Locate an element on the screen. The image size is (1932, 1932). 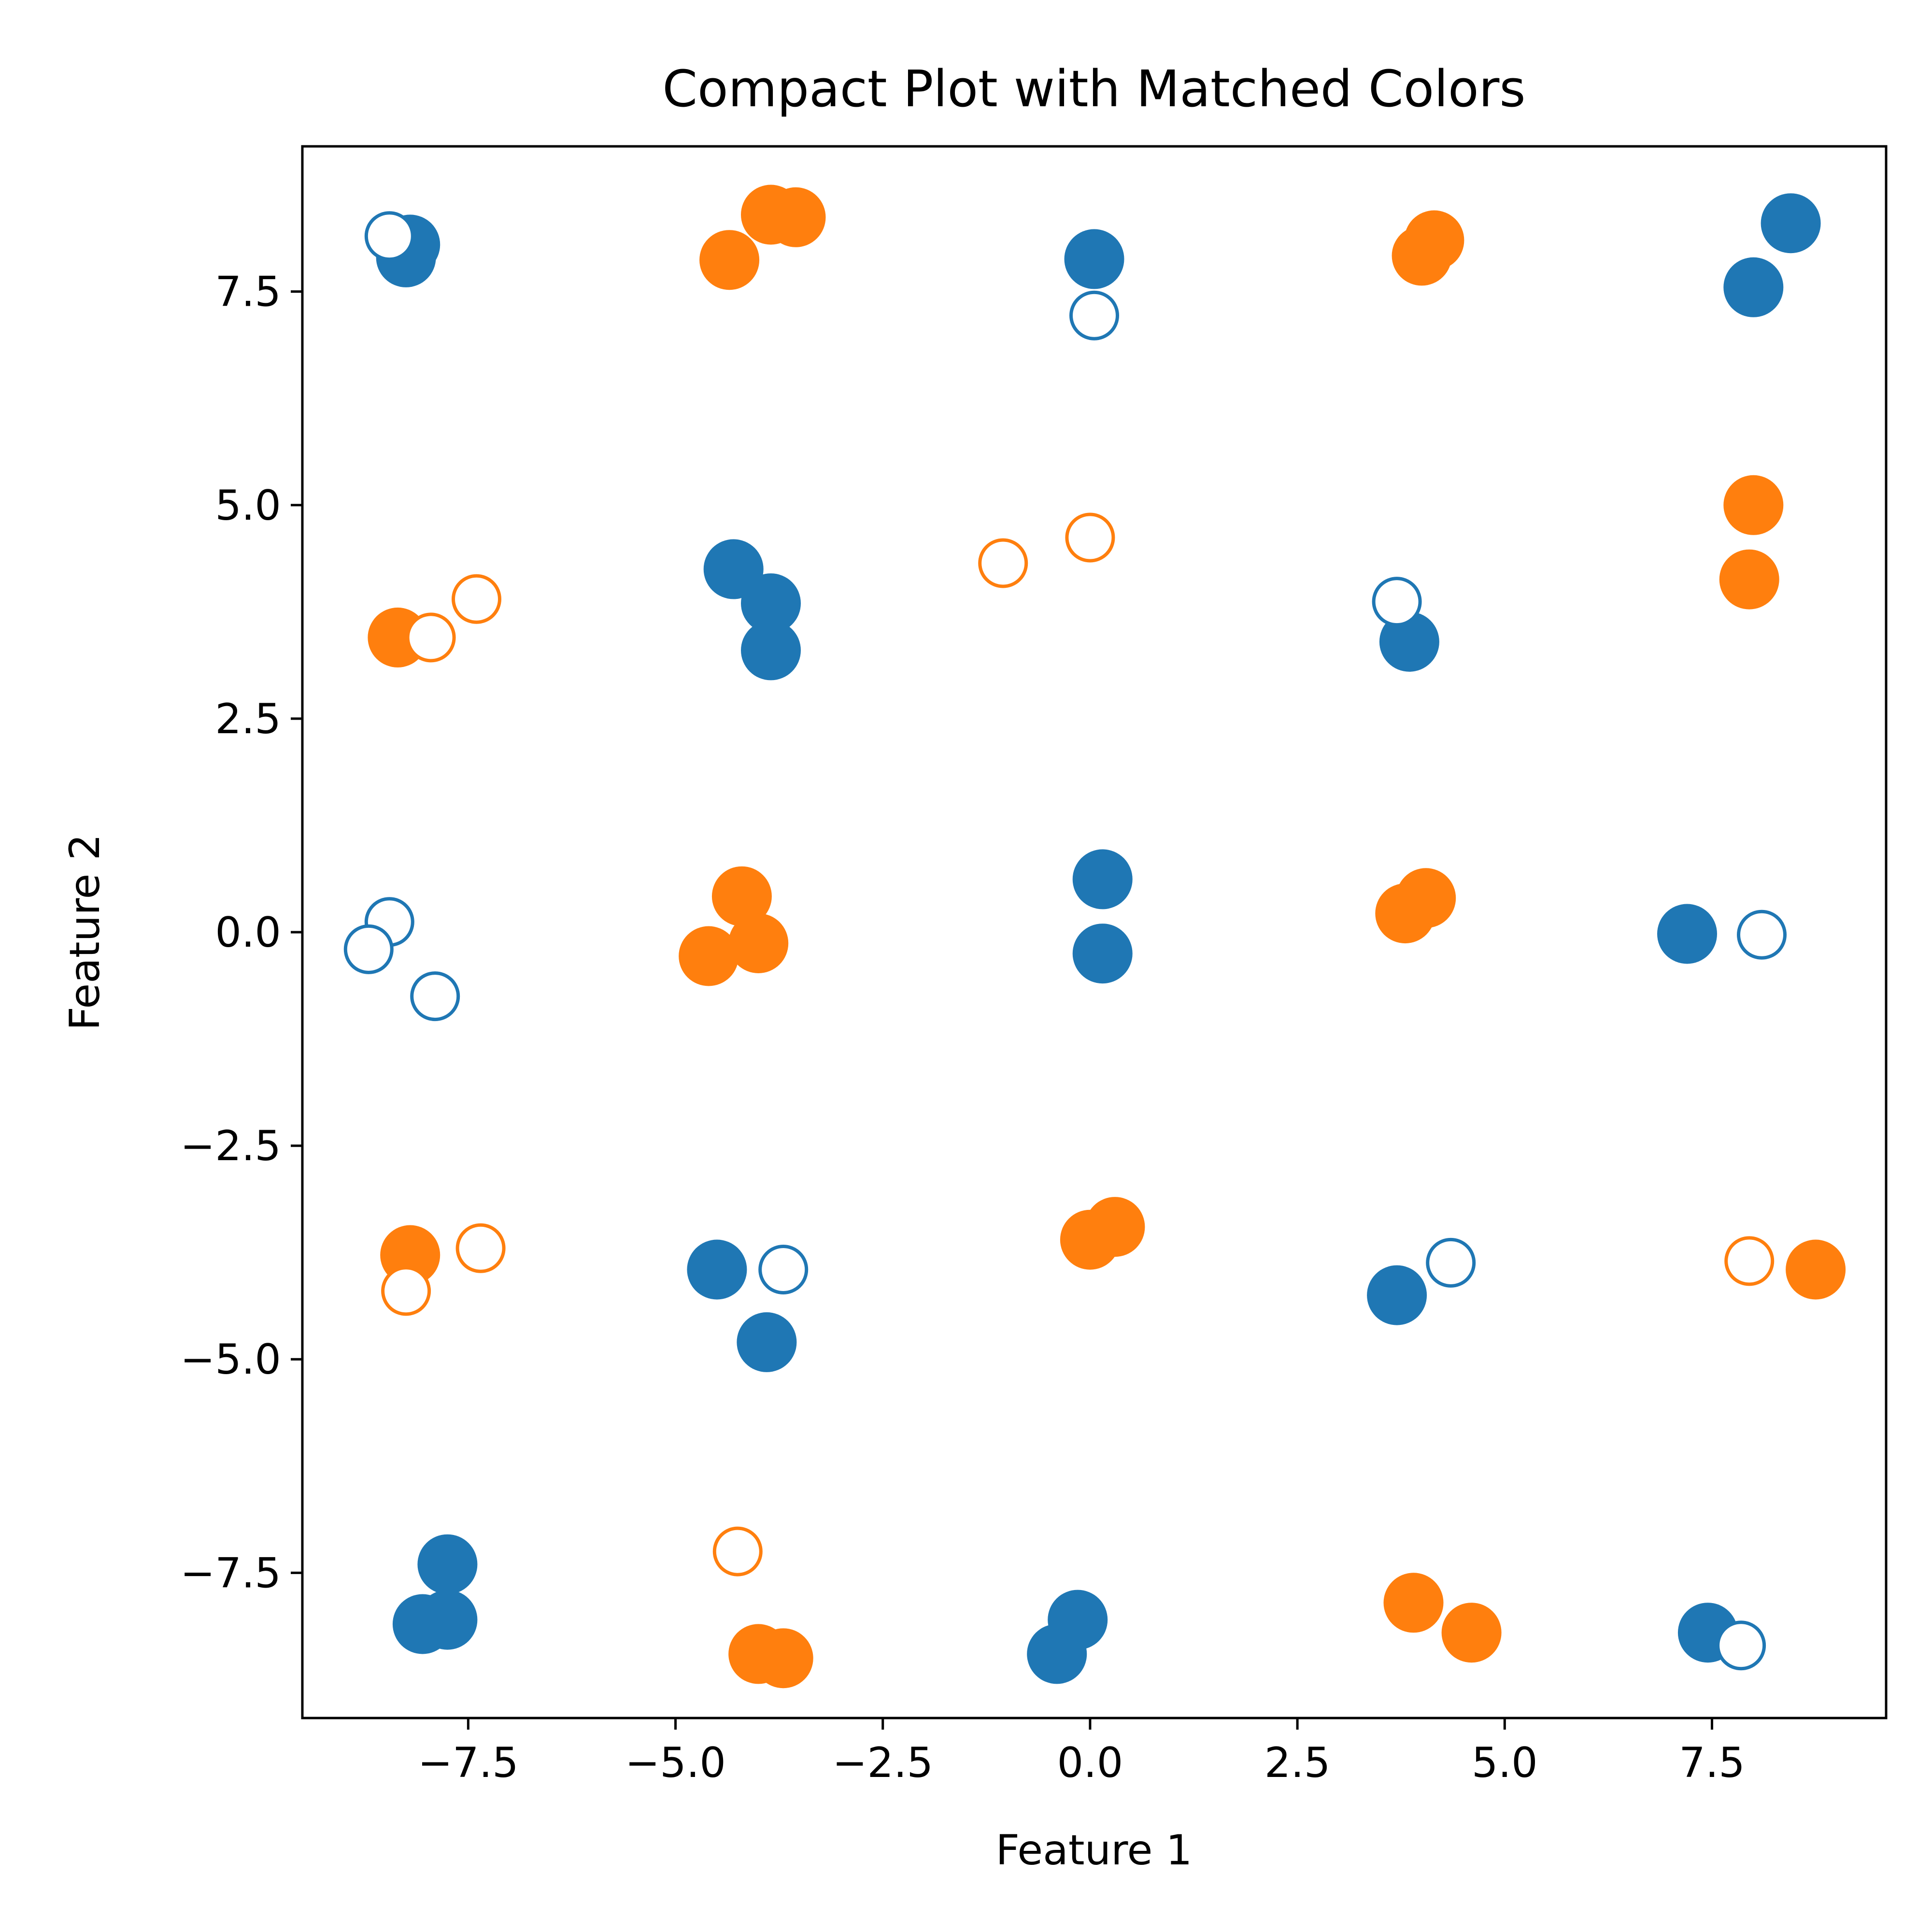
y-tick-label: 2.5 is located at coordinates (248, 719).